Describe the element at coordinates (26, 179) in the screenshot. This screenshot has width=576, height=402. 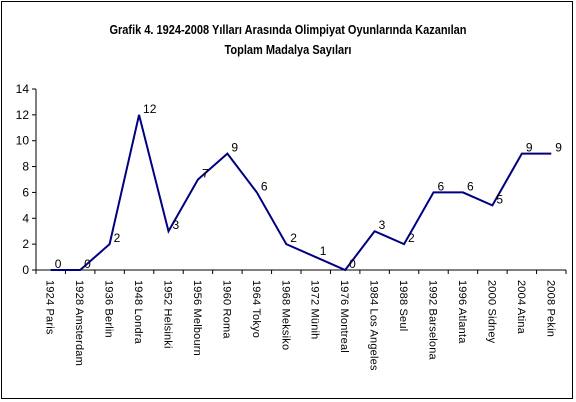
I see `y-axis-ticks: 0 2 4 6 8 10 12 14` at that location.